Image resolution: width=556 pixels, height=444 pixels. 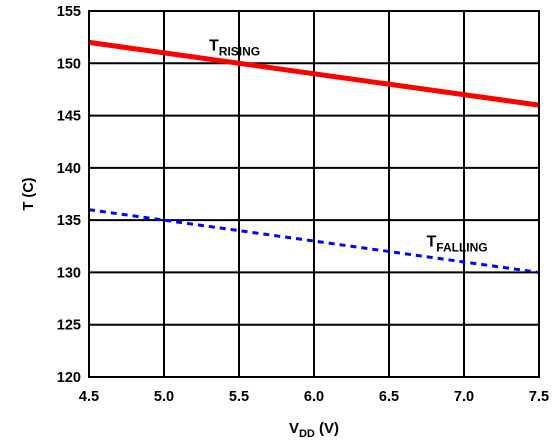 I want to click on x-tick-label: 6.0, so click(x=314, y=397).